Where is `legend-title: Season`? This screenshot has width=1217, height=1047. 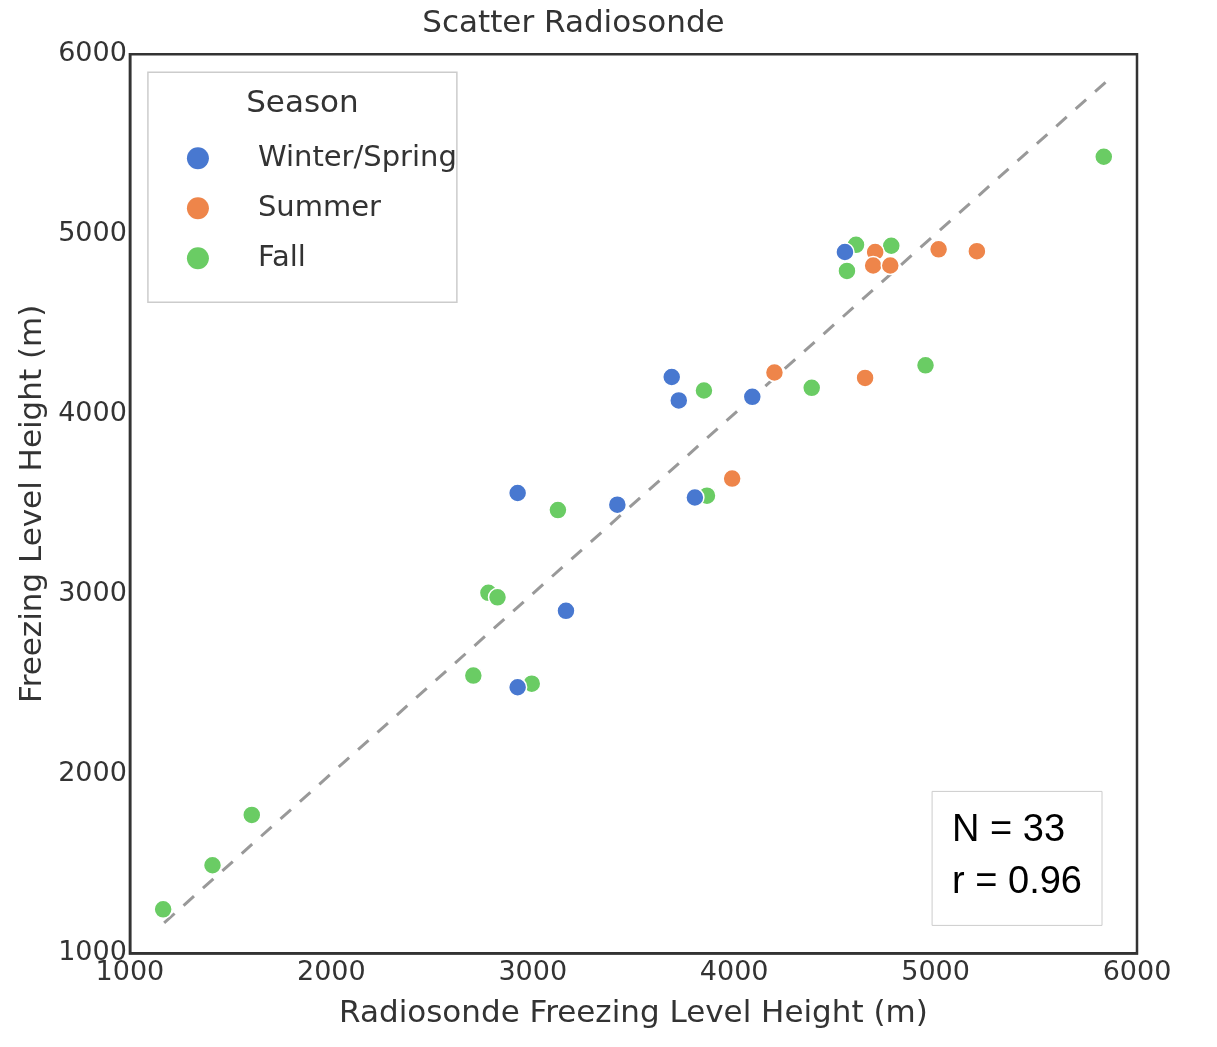 legend-title: Season is located at coordinates (302, 101).